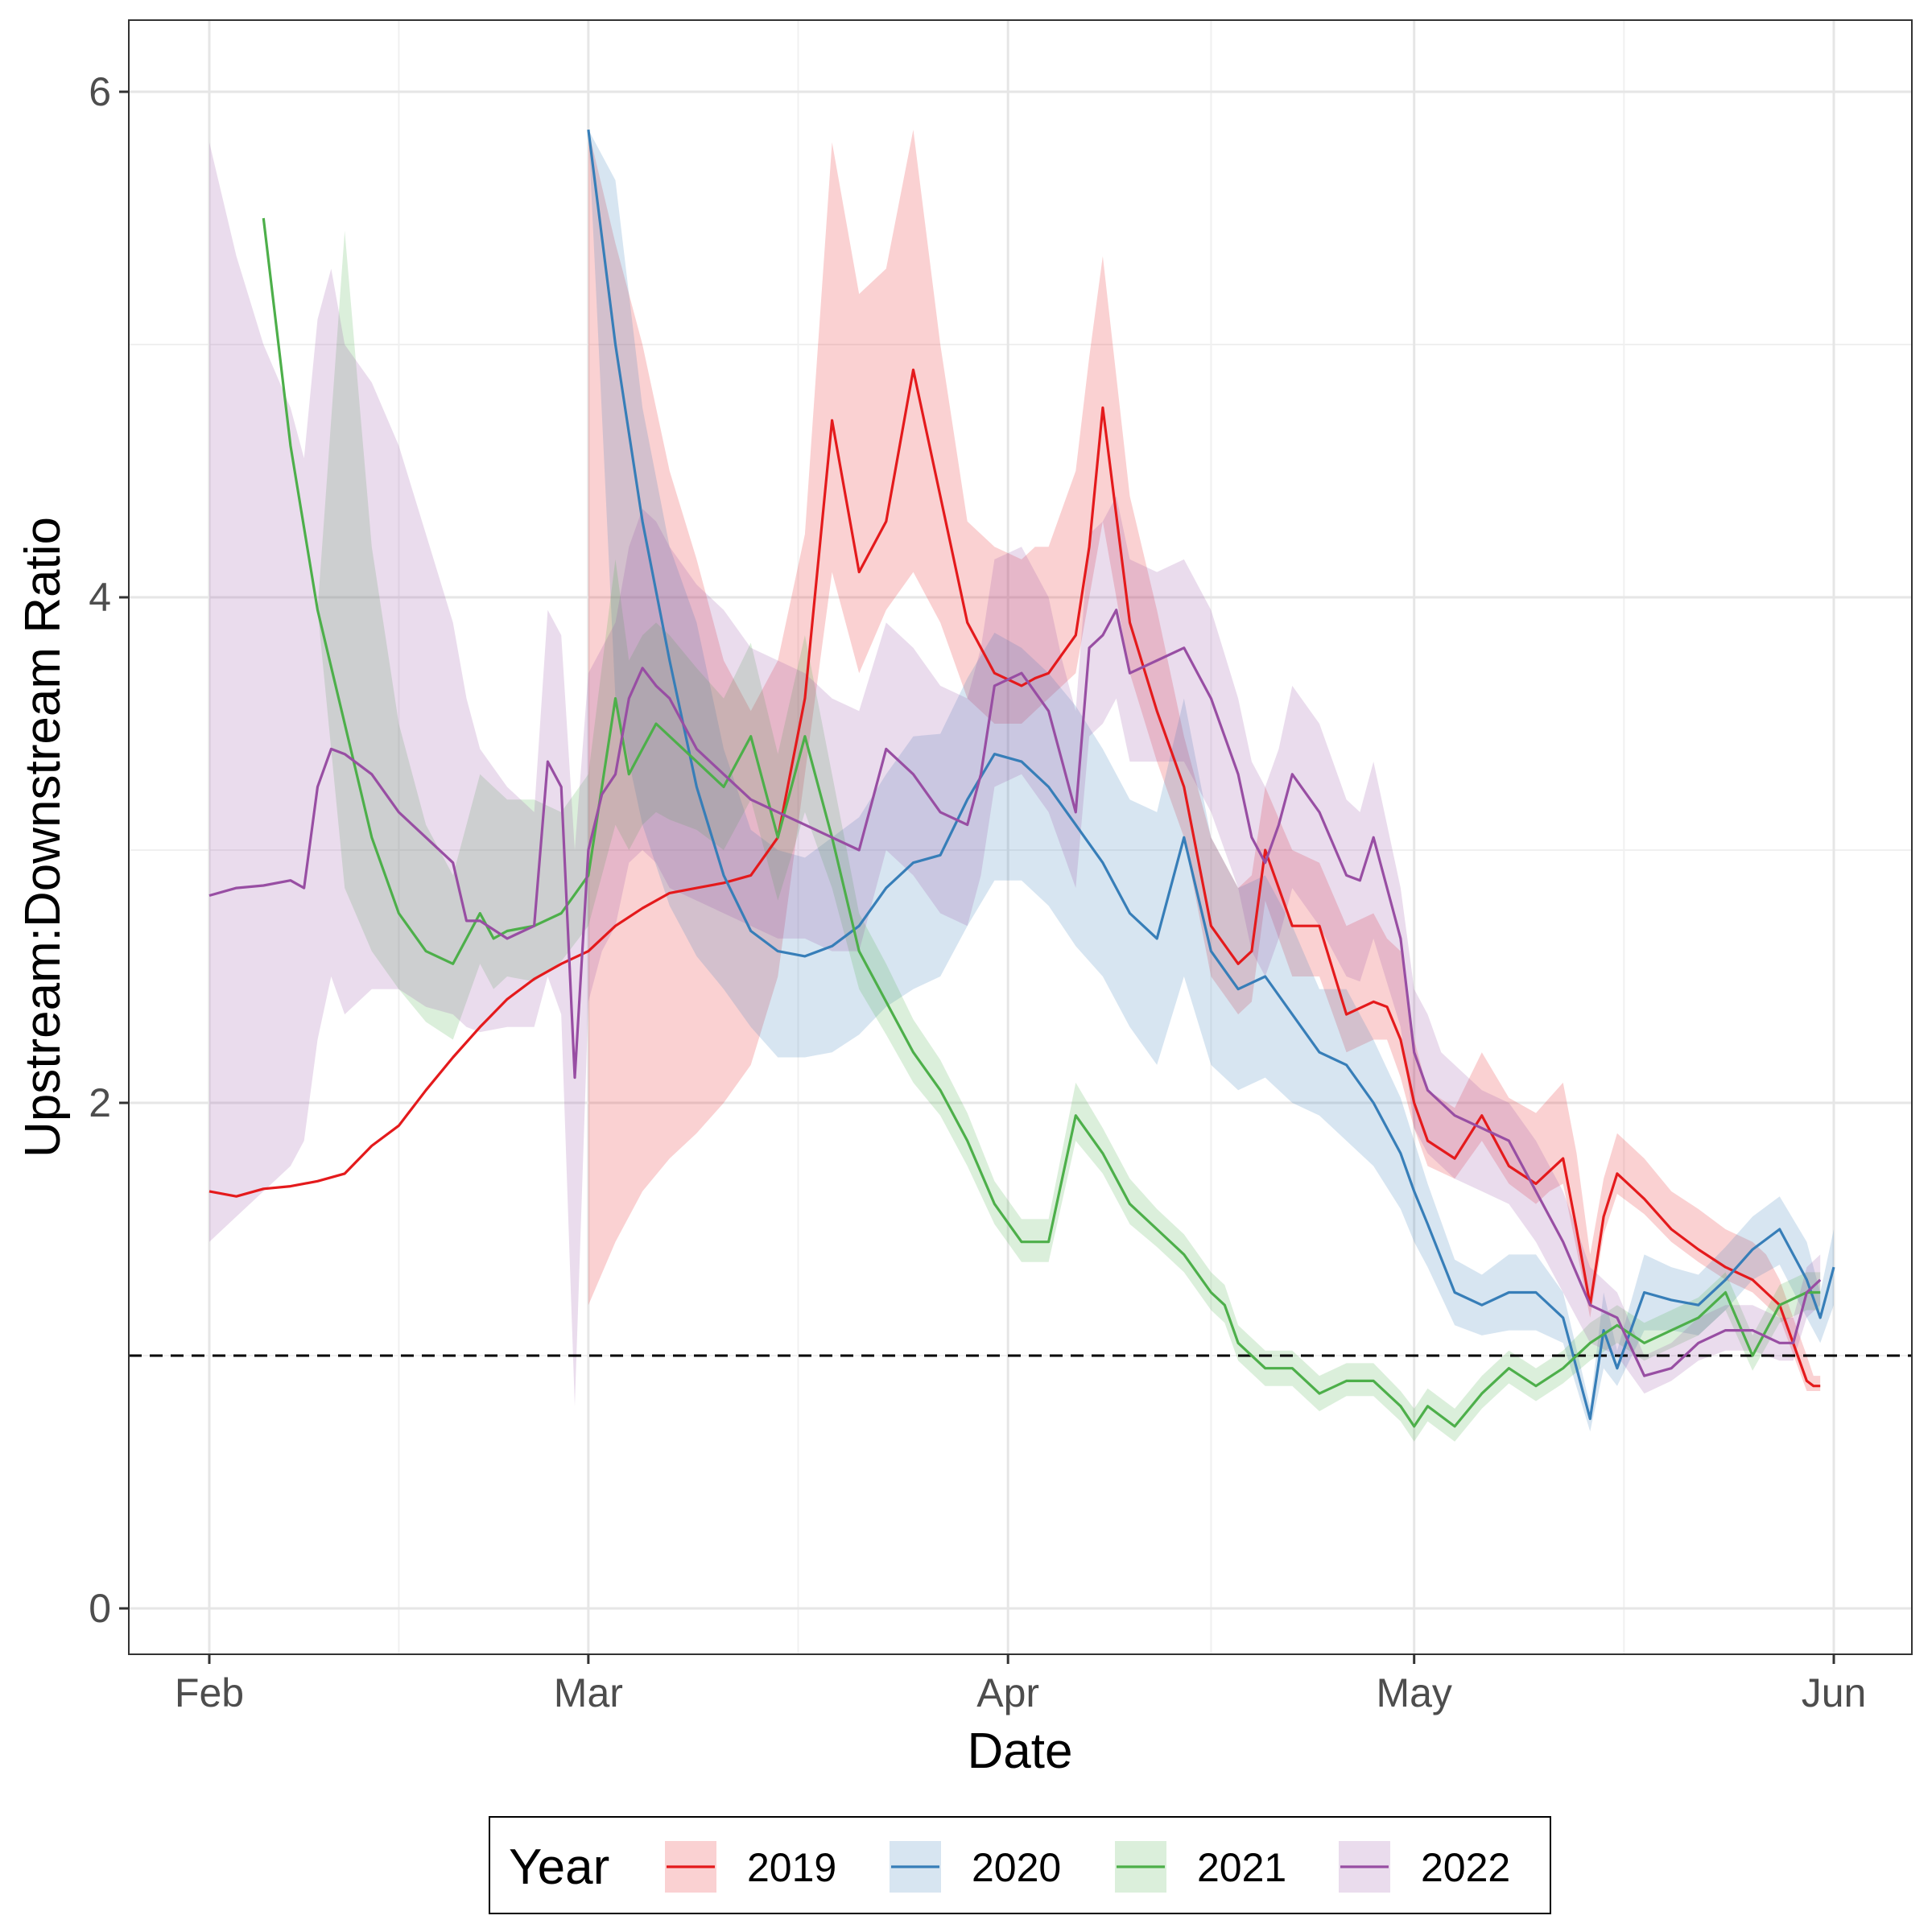 This screenshot has height=1932, width=1932. What do you see at coordinates (1016, 1867) in the screenshot?
I see `legend-label-2020: 2020` at bounding box center [1016, 1867].